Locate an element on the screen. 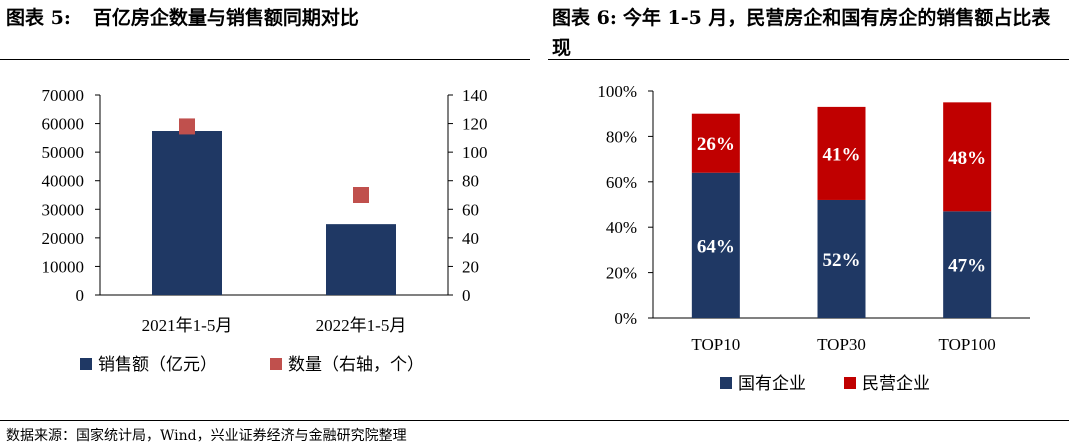  stack-y-tick-label: 80% is located at coordinates (621, 136).